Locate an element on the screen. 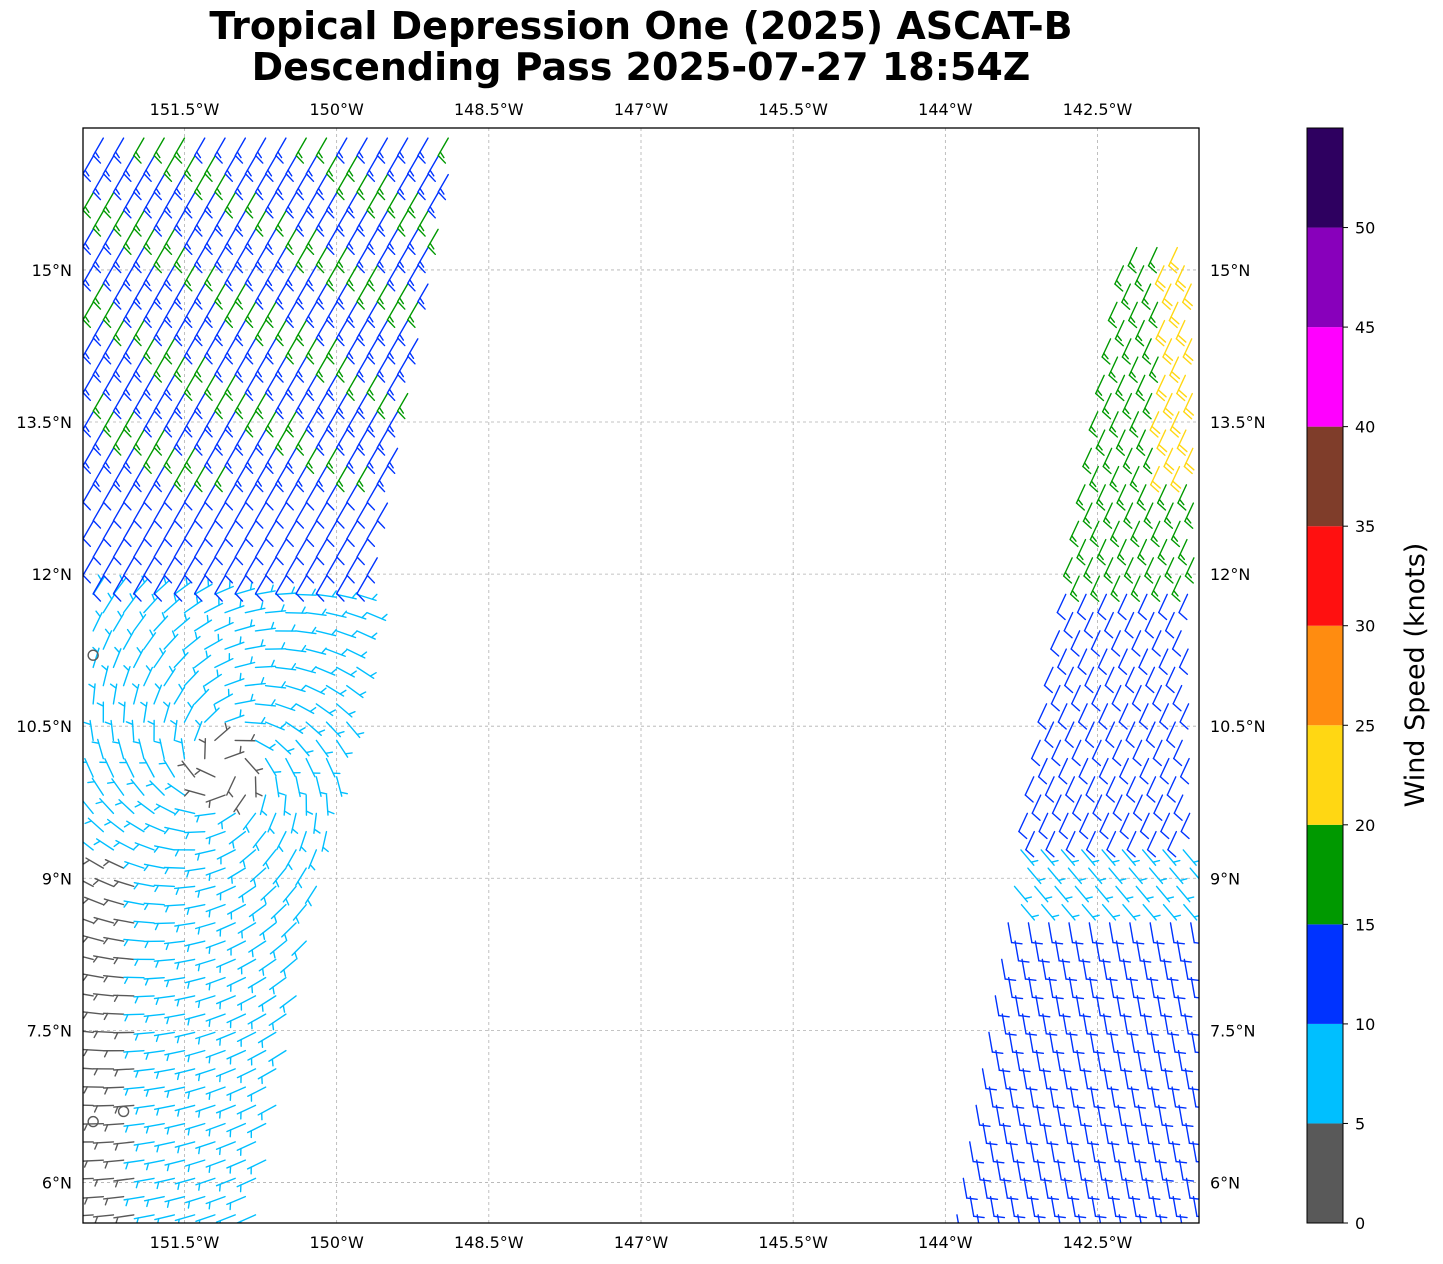 The height and width of the screenshot is (1264, 1443). lon-tick-label-top-2: 148.5°W is located at coordinates (489, 109).